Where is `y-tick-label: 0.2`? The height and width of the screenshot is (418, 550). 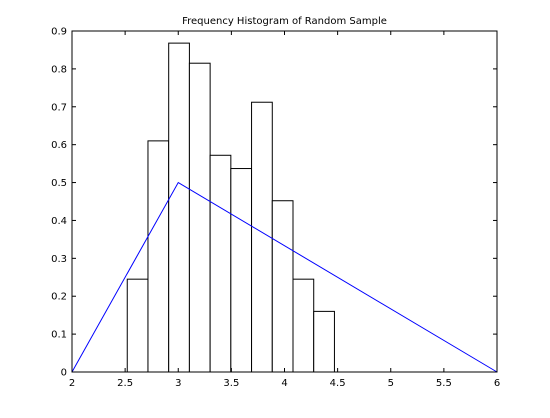 y-tick-label: 0.2 is located at coordinates (59, 297).